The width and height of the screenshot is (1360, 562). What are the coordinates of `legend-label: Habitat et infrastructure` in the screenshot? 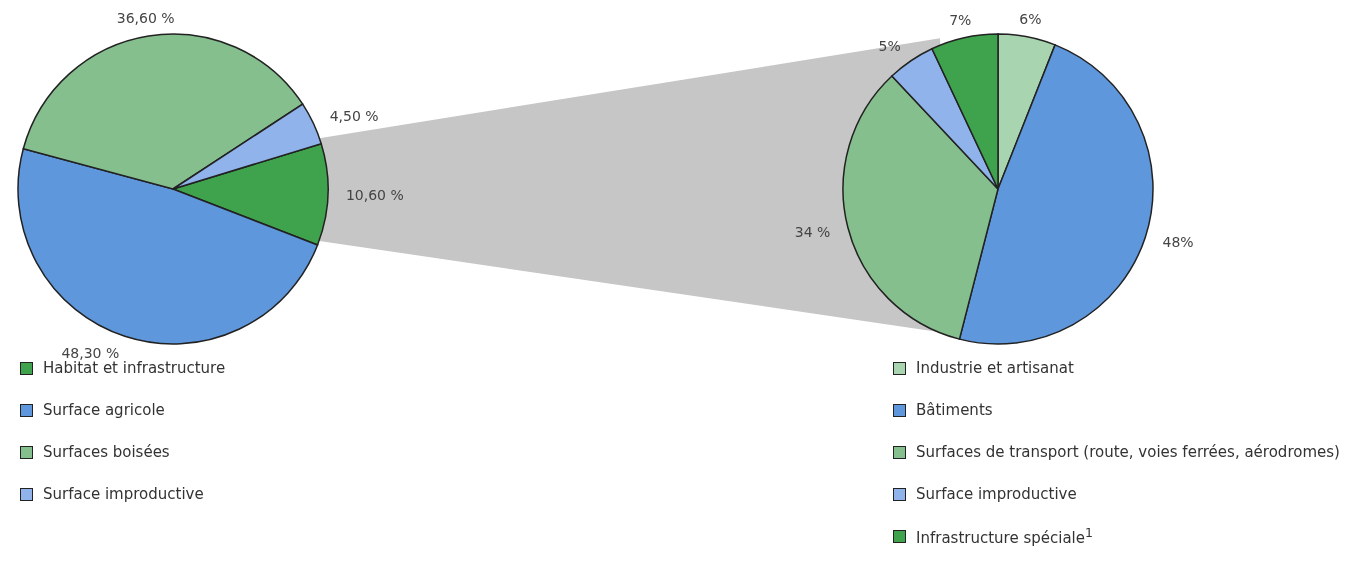 It's located at (134, 368).